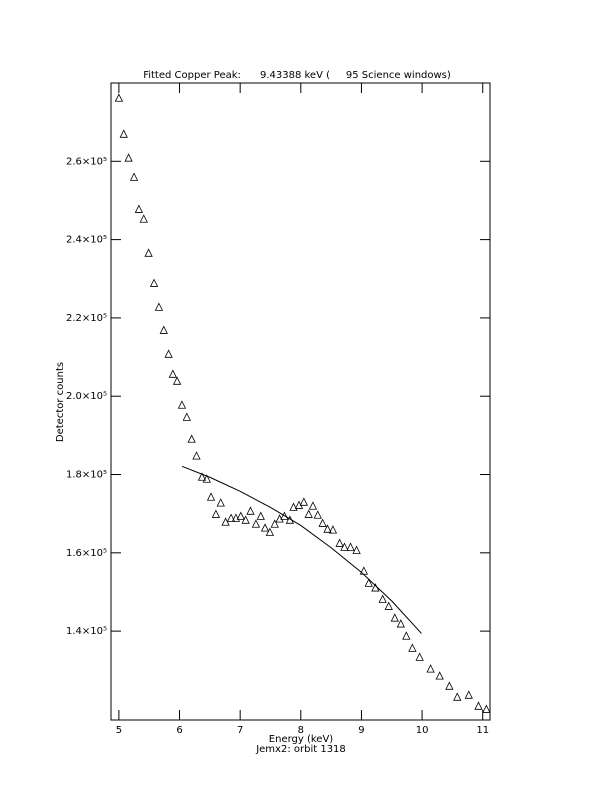  Describe the element at coordinates (301, 549) in the screenshot. I see `fit-line` at that location.